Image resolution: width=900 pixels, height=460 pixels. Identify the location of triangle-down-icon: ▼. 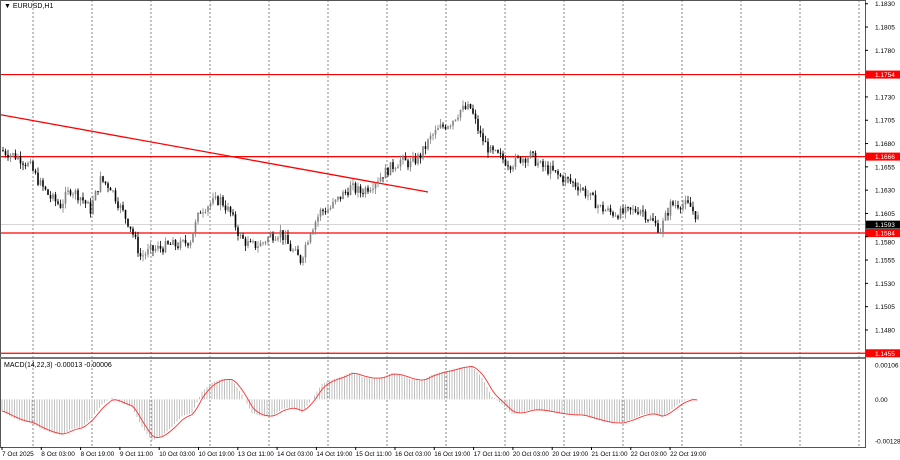
(7, 6).